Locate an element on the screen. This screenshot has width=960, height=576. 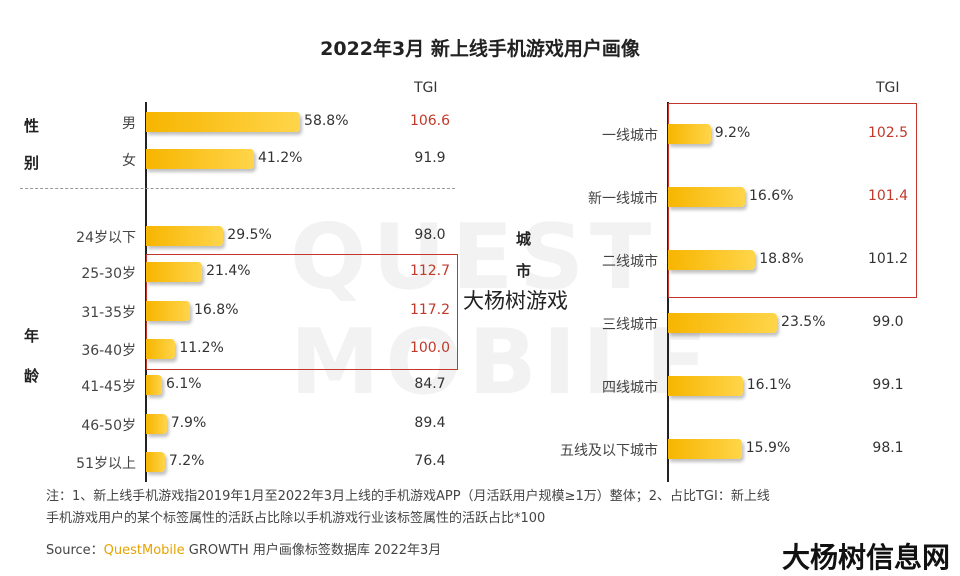
value-label: 6.1% is located at coordinates (183, 384).